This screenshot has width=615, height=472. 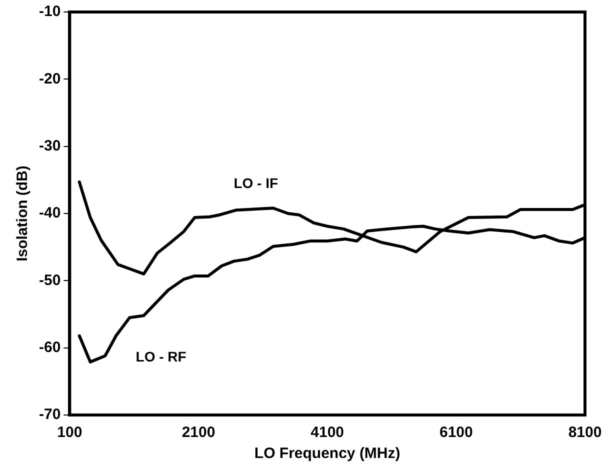 What do you see at coordinates (327, 453) in the screenshot?
I see `x-axis-title: LO Frequency (MHz)` at bounding box center [327, 453].